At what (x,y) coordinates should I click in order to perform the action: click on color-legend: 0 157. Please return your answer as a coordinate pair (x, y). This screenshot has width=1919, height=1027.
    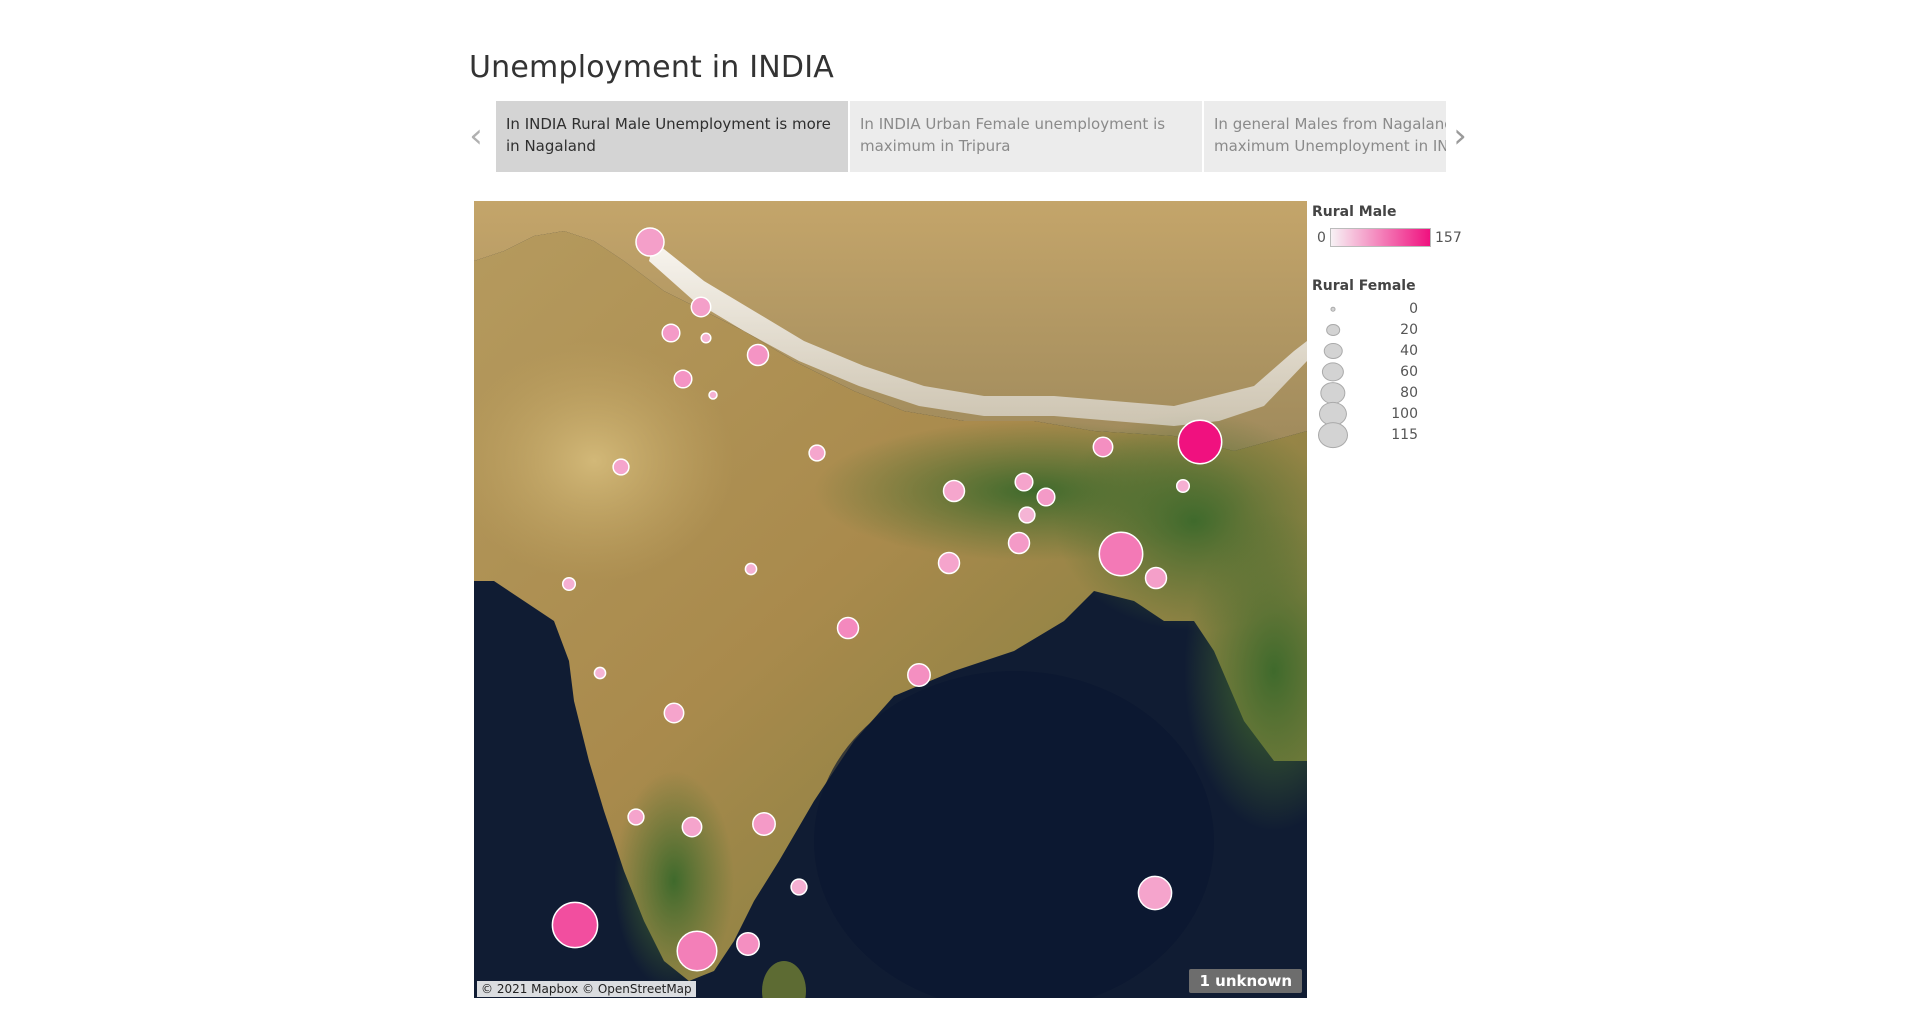
    Looking at the image, I should click on (1402, 239).